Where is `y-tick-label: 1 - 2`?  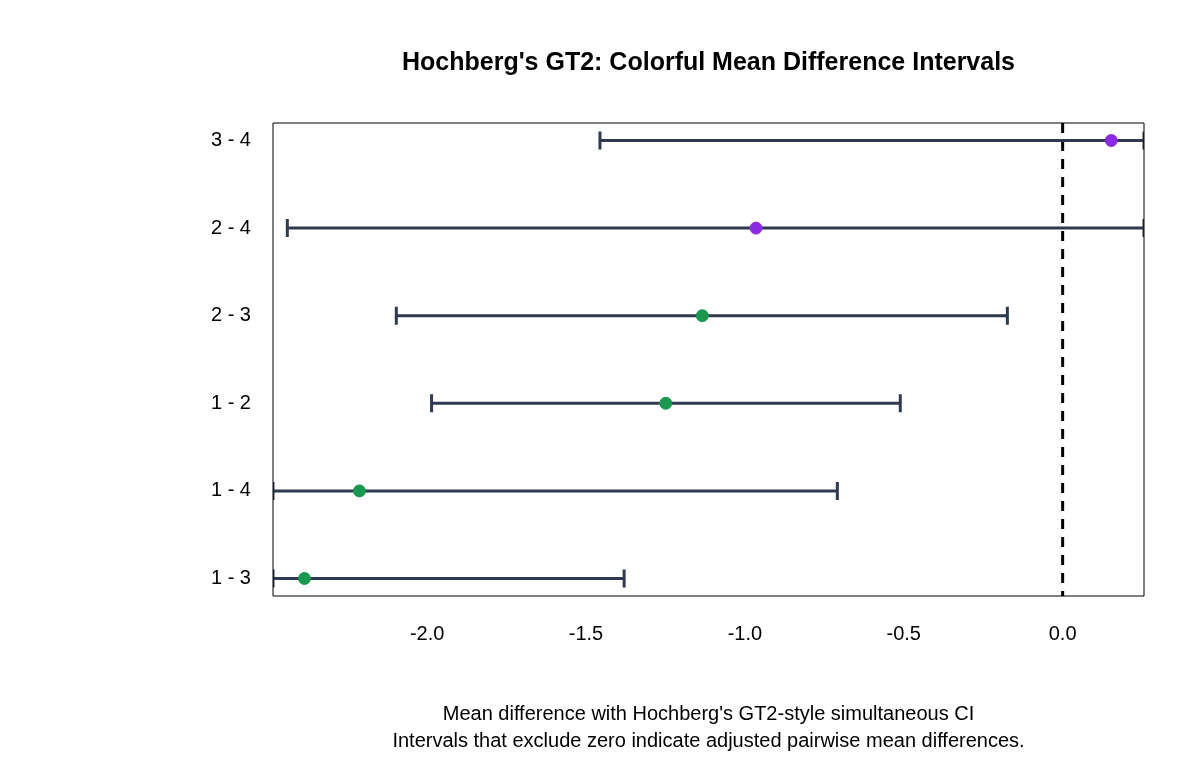 y-tick-label: 1 - 2 is located at coordinates (230, 401).